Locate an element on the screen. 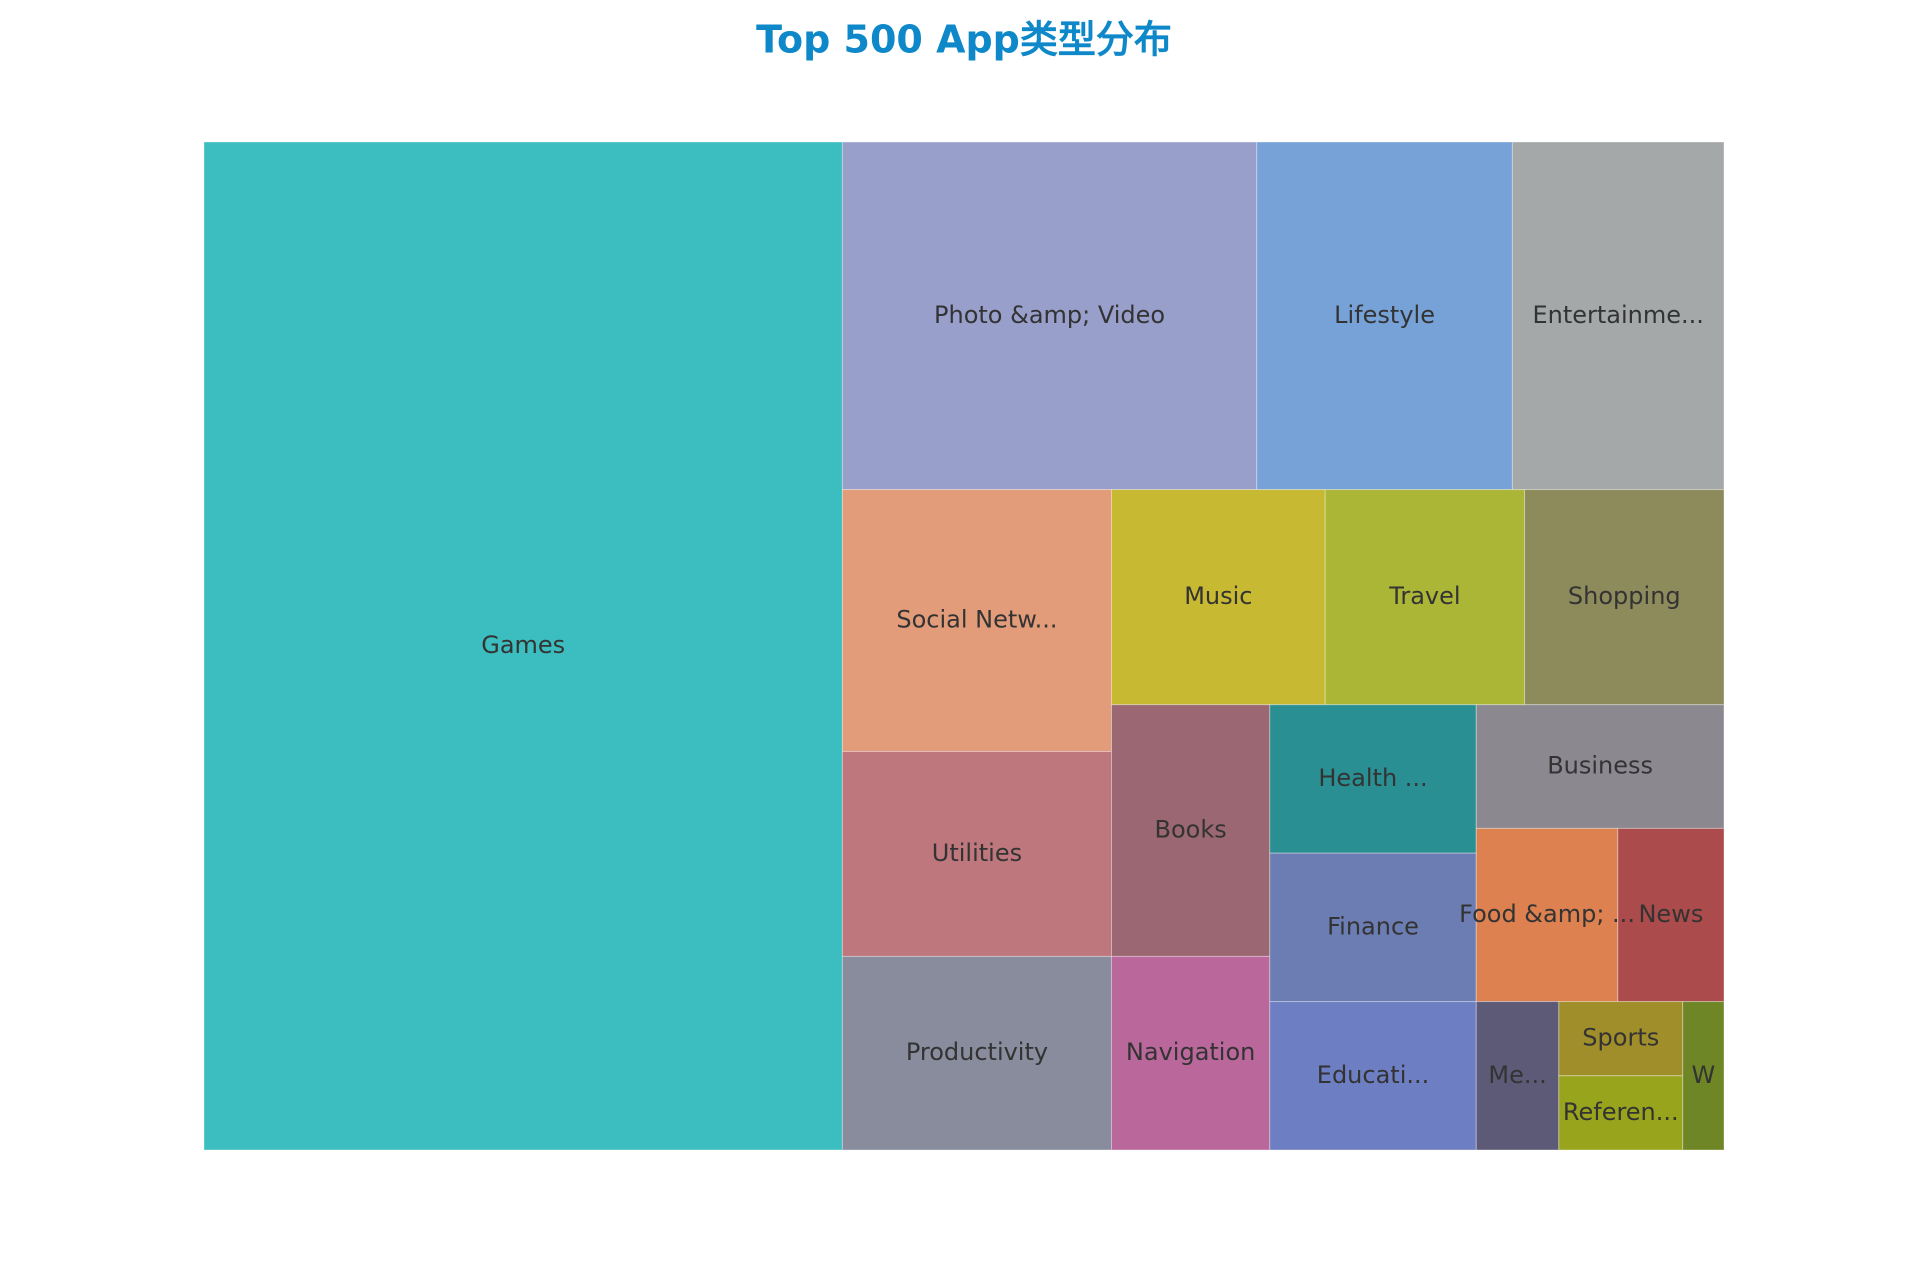  tile-label: Lifestyle is located at coordinates (1384, 315).